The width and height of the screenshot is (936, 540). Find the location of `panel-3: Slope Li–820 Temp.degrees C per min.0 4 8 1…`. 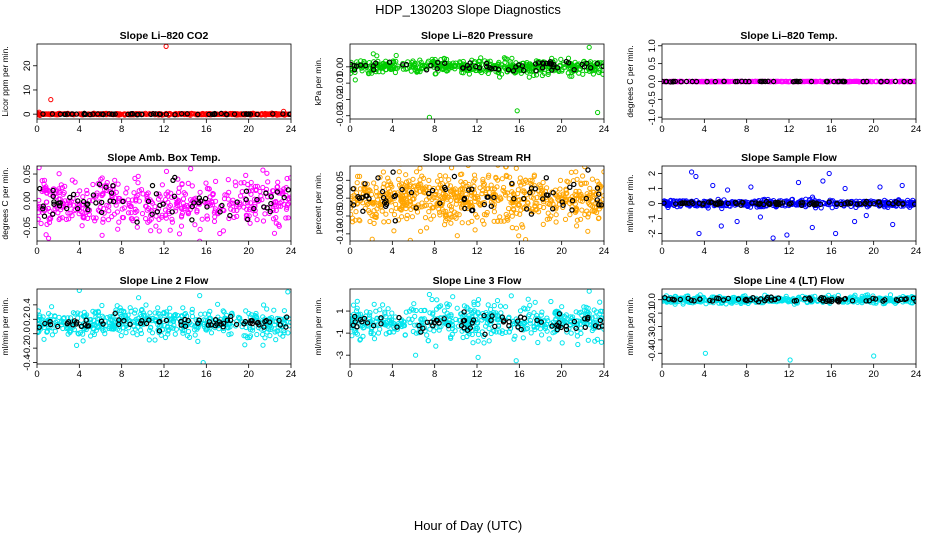

panel-3: Slope Li–820 Temp.degrees C per min.0 4 8 1… is located at coordinates (773, 82).